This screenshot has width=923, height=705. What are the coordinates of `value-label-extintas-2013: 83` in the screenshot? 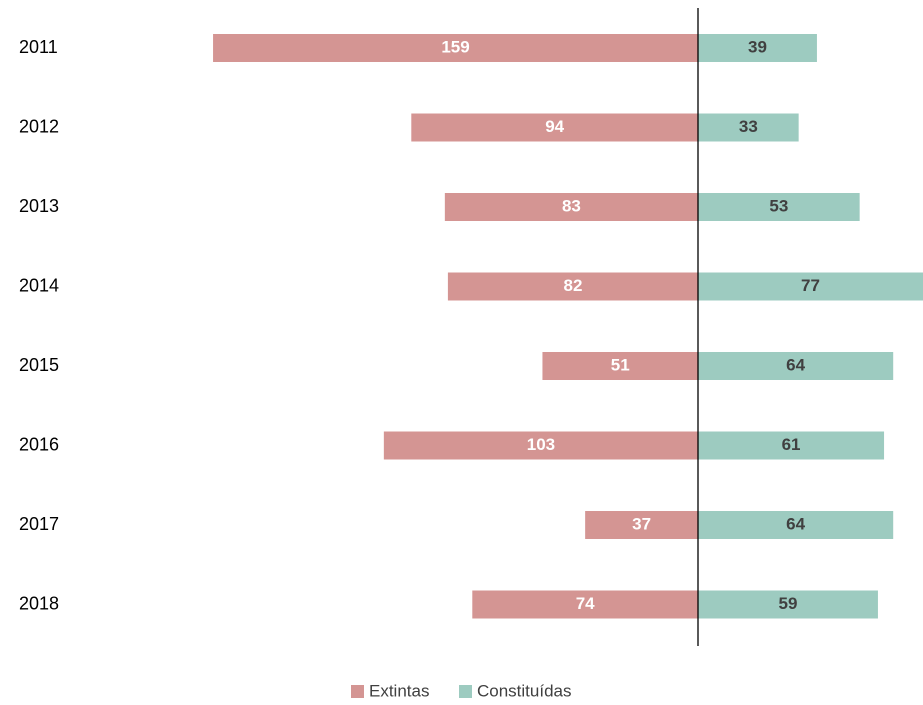 It's located at (571, 205).